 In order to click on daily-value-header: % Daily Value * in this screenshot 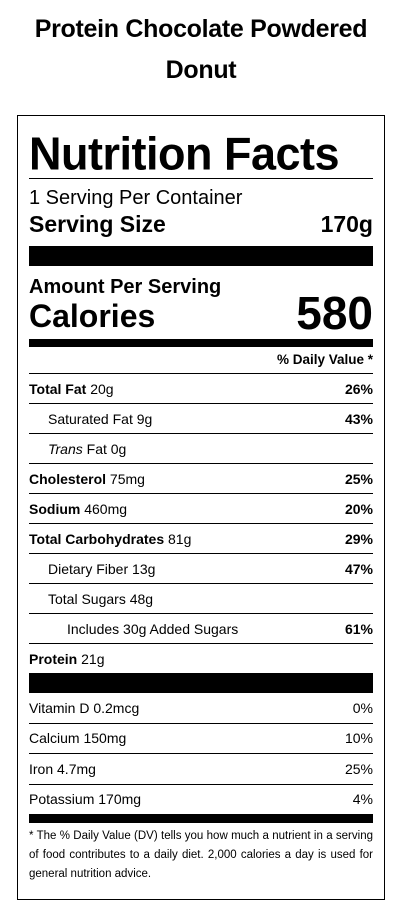, I will do `click(201, 360)`.